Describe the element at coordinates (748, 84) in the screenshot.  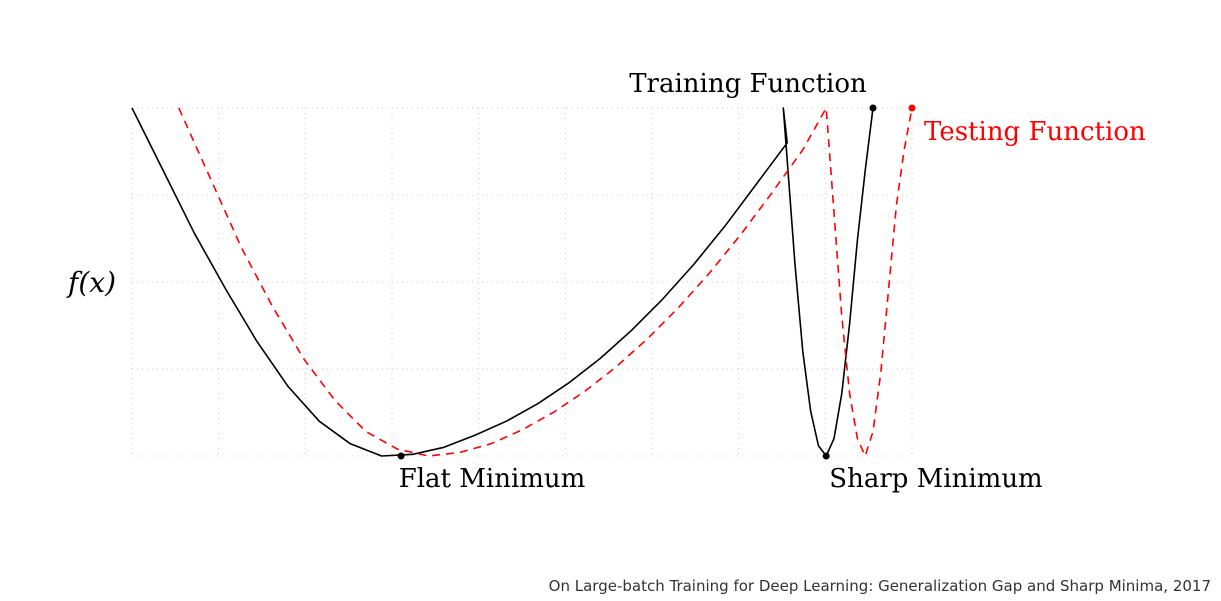
I see `annotation-training-function: Training Function` at that location.